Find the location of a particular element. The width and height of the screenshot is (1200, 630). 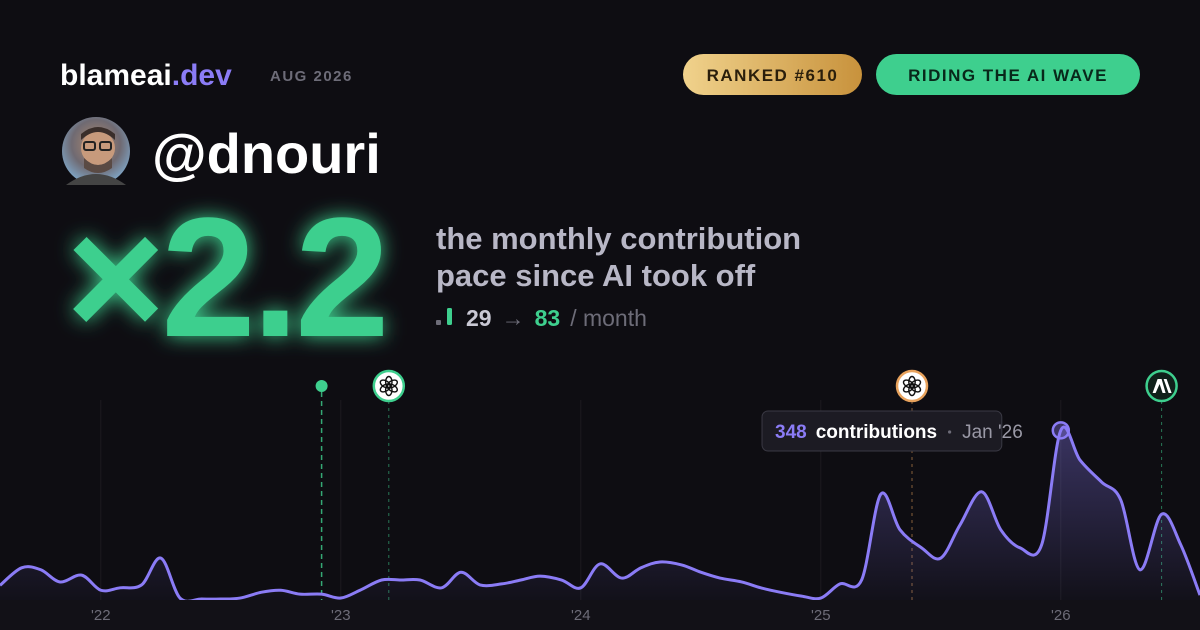

badge-rank-text: RANKED #610 is located at coordinates (773, 75).